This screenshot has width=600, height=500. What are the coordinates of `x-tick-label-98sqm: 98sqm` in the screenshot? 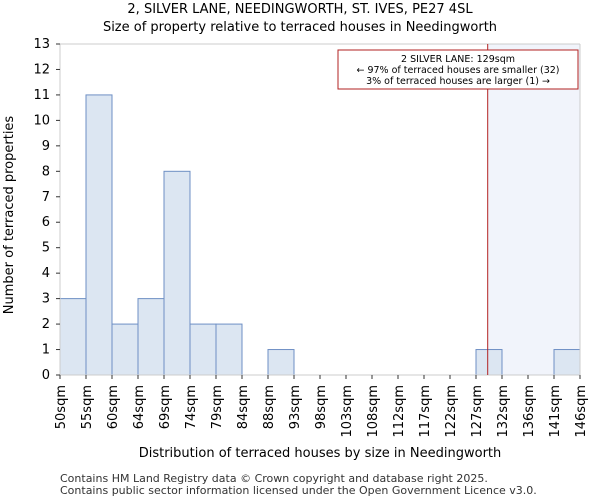 It's located at (321, 407).